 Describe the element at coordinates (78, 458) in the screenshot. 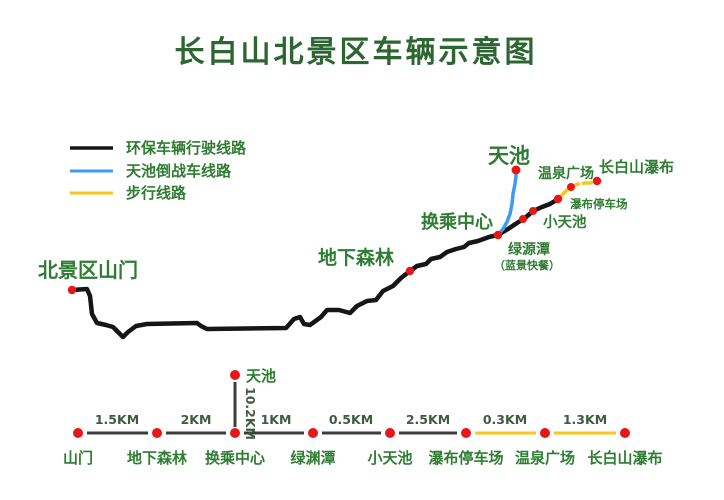

I see `diagram-stop-gate: 山门` at that location.